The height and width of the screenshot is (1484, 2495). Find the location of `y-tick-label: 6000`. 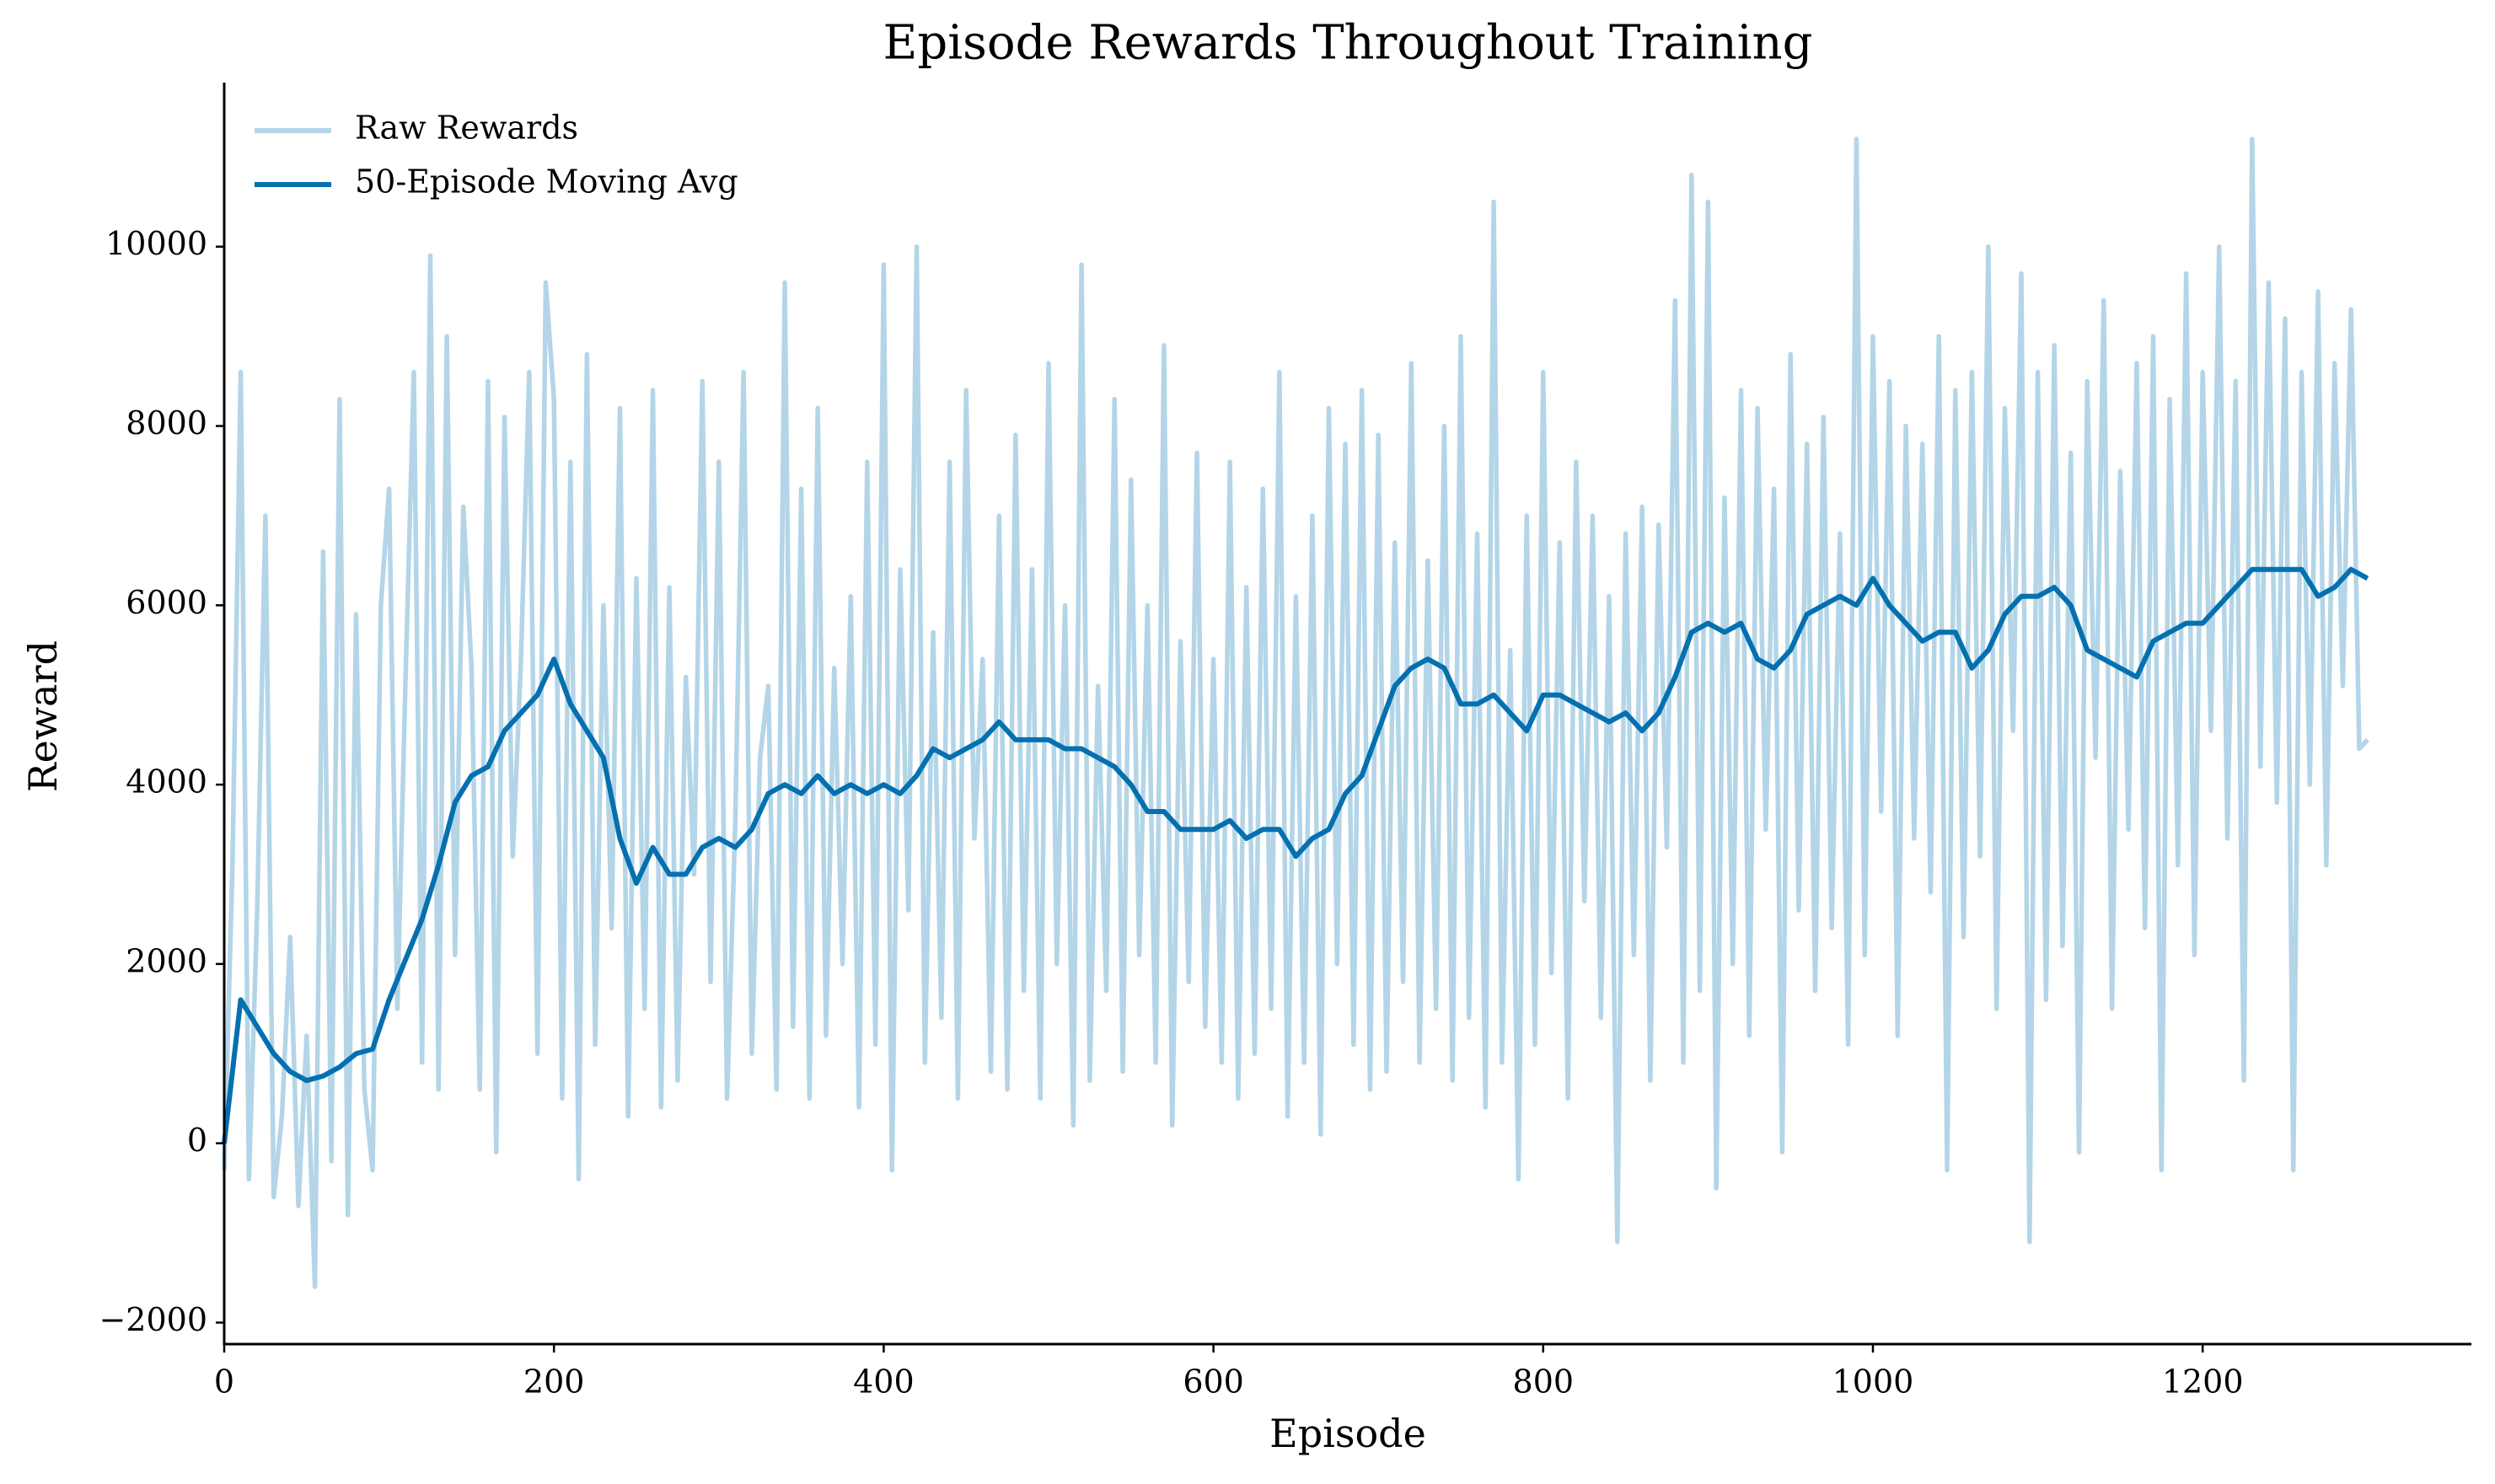

y-tick-label: 6000 is located at coordinates (166, 602).